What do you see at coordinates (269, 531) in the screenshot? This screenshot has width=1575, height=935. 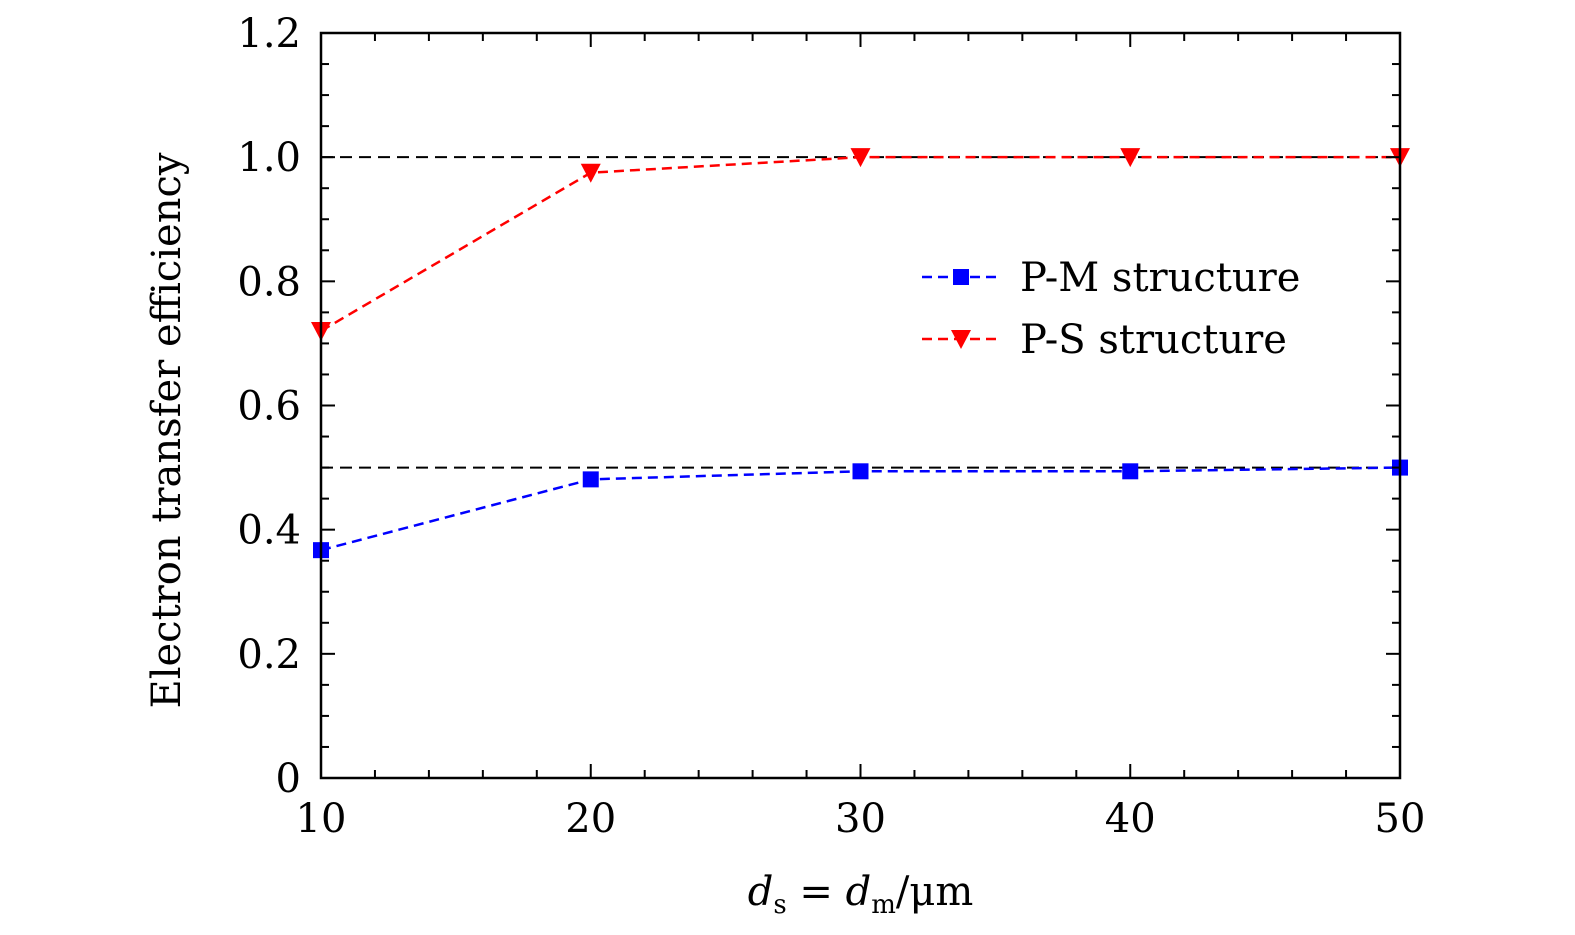 I see `y-tick-label: 0.4` at bounding box center [269, 531].